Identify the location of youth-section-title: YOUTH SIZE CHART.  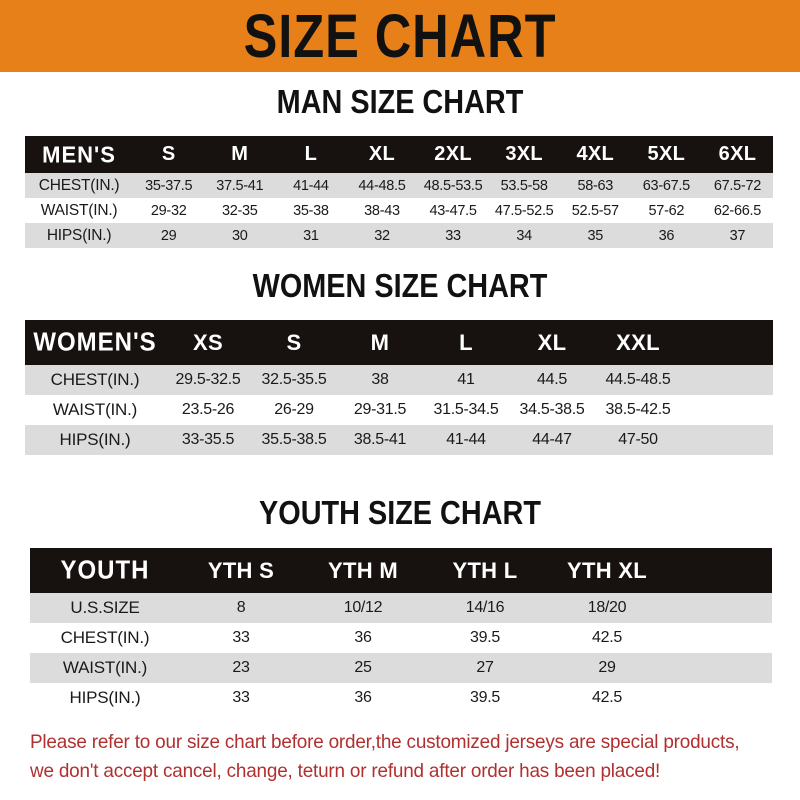
(400, 512).